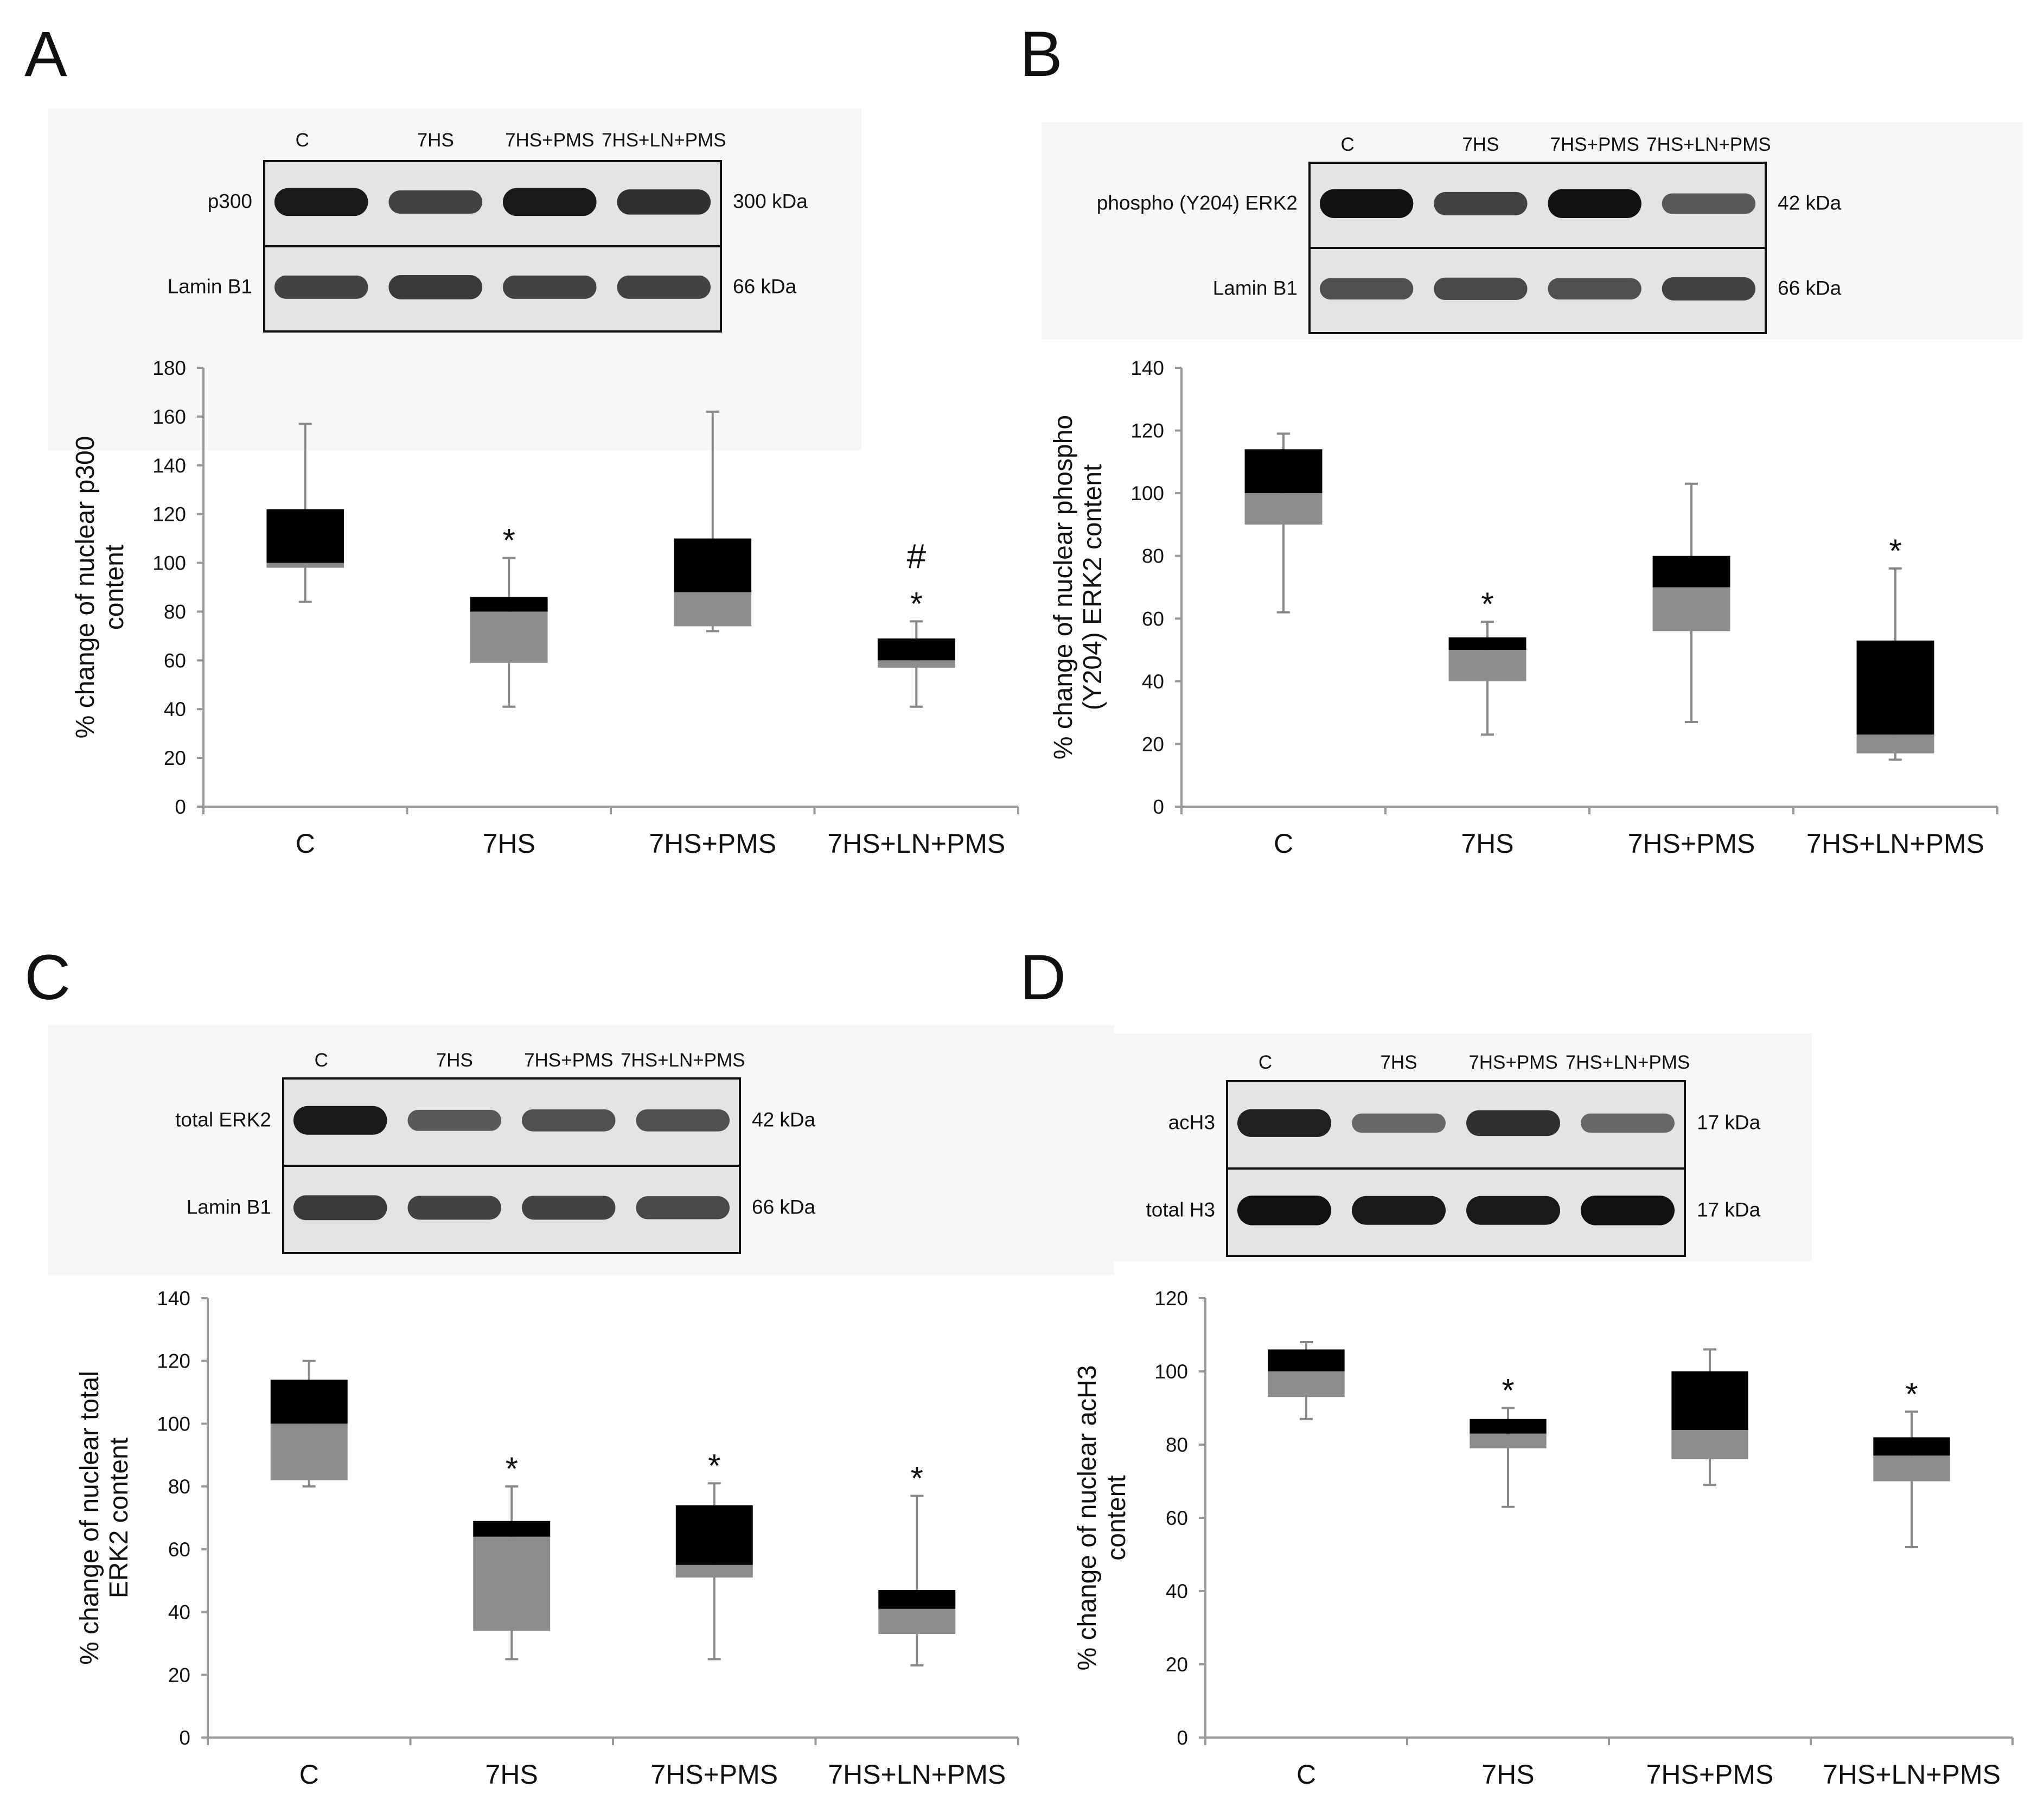 This screenshot has width=2044, height=1807. Describe the element at coordinates (1255, 288) in the screenshot. I see `protein-label: Lamin B1` at that location.